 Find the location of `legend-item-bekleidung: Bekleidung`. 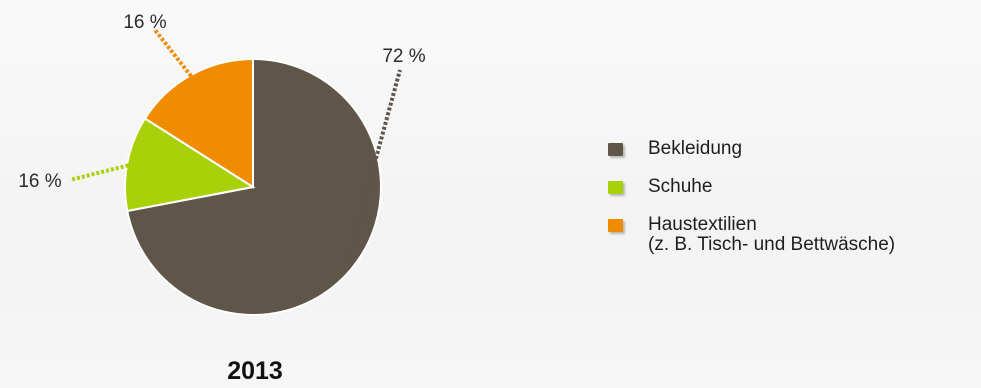

legend-item-bekleidung: Bekleidung is located at coordinates (751, 149).